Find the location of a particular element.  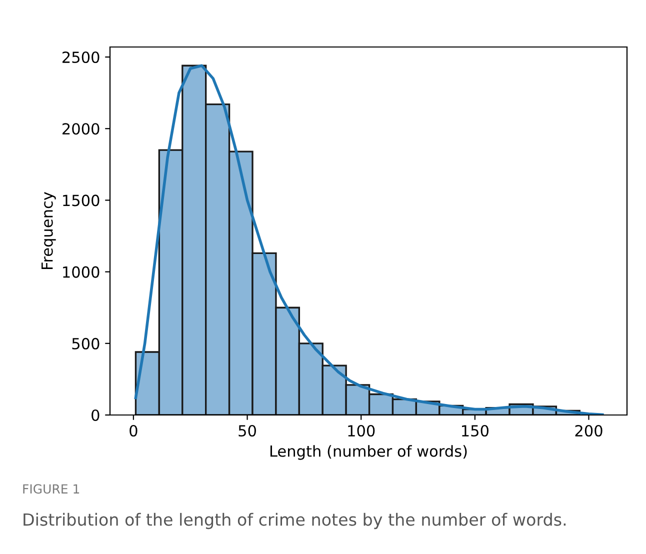

y-tick-label: 0 is located at coordinates (96, 415).